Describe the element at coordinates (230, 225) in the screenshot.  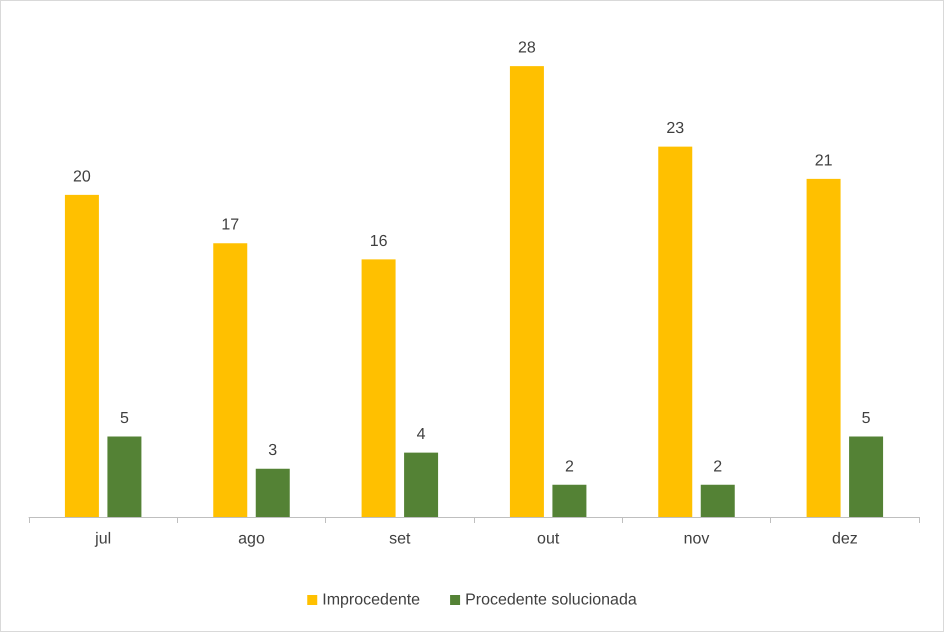
I see `data-label: 17` at that location.